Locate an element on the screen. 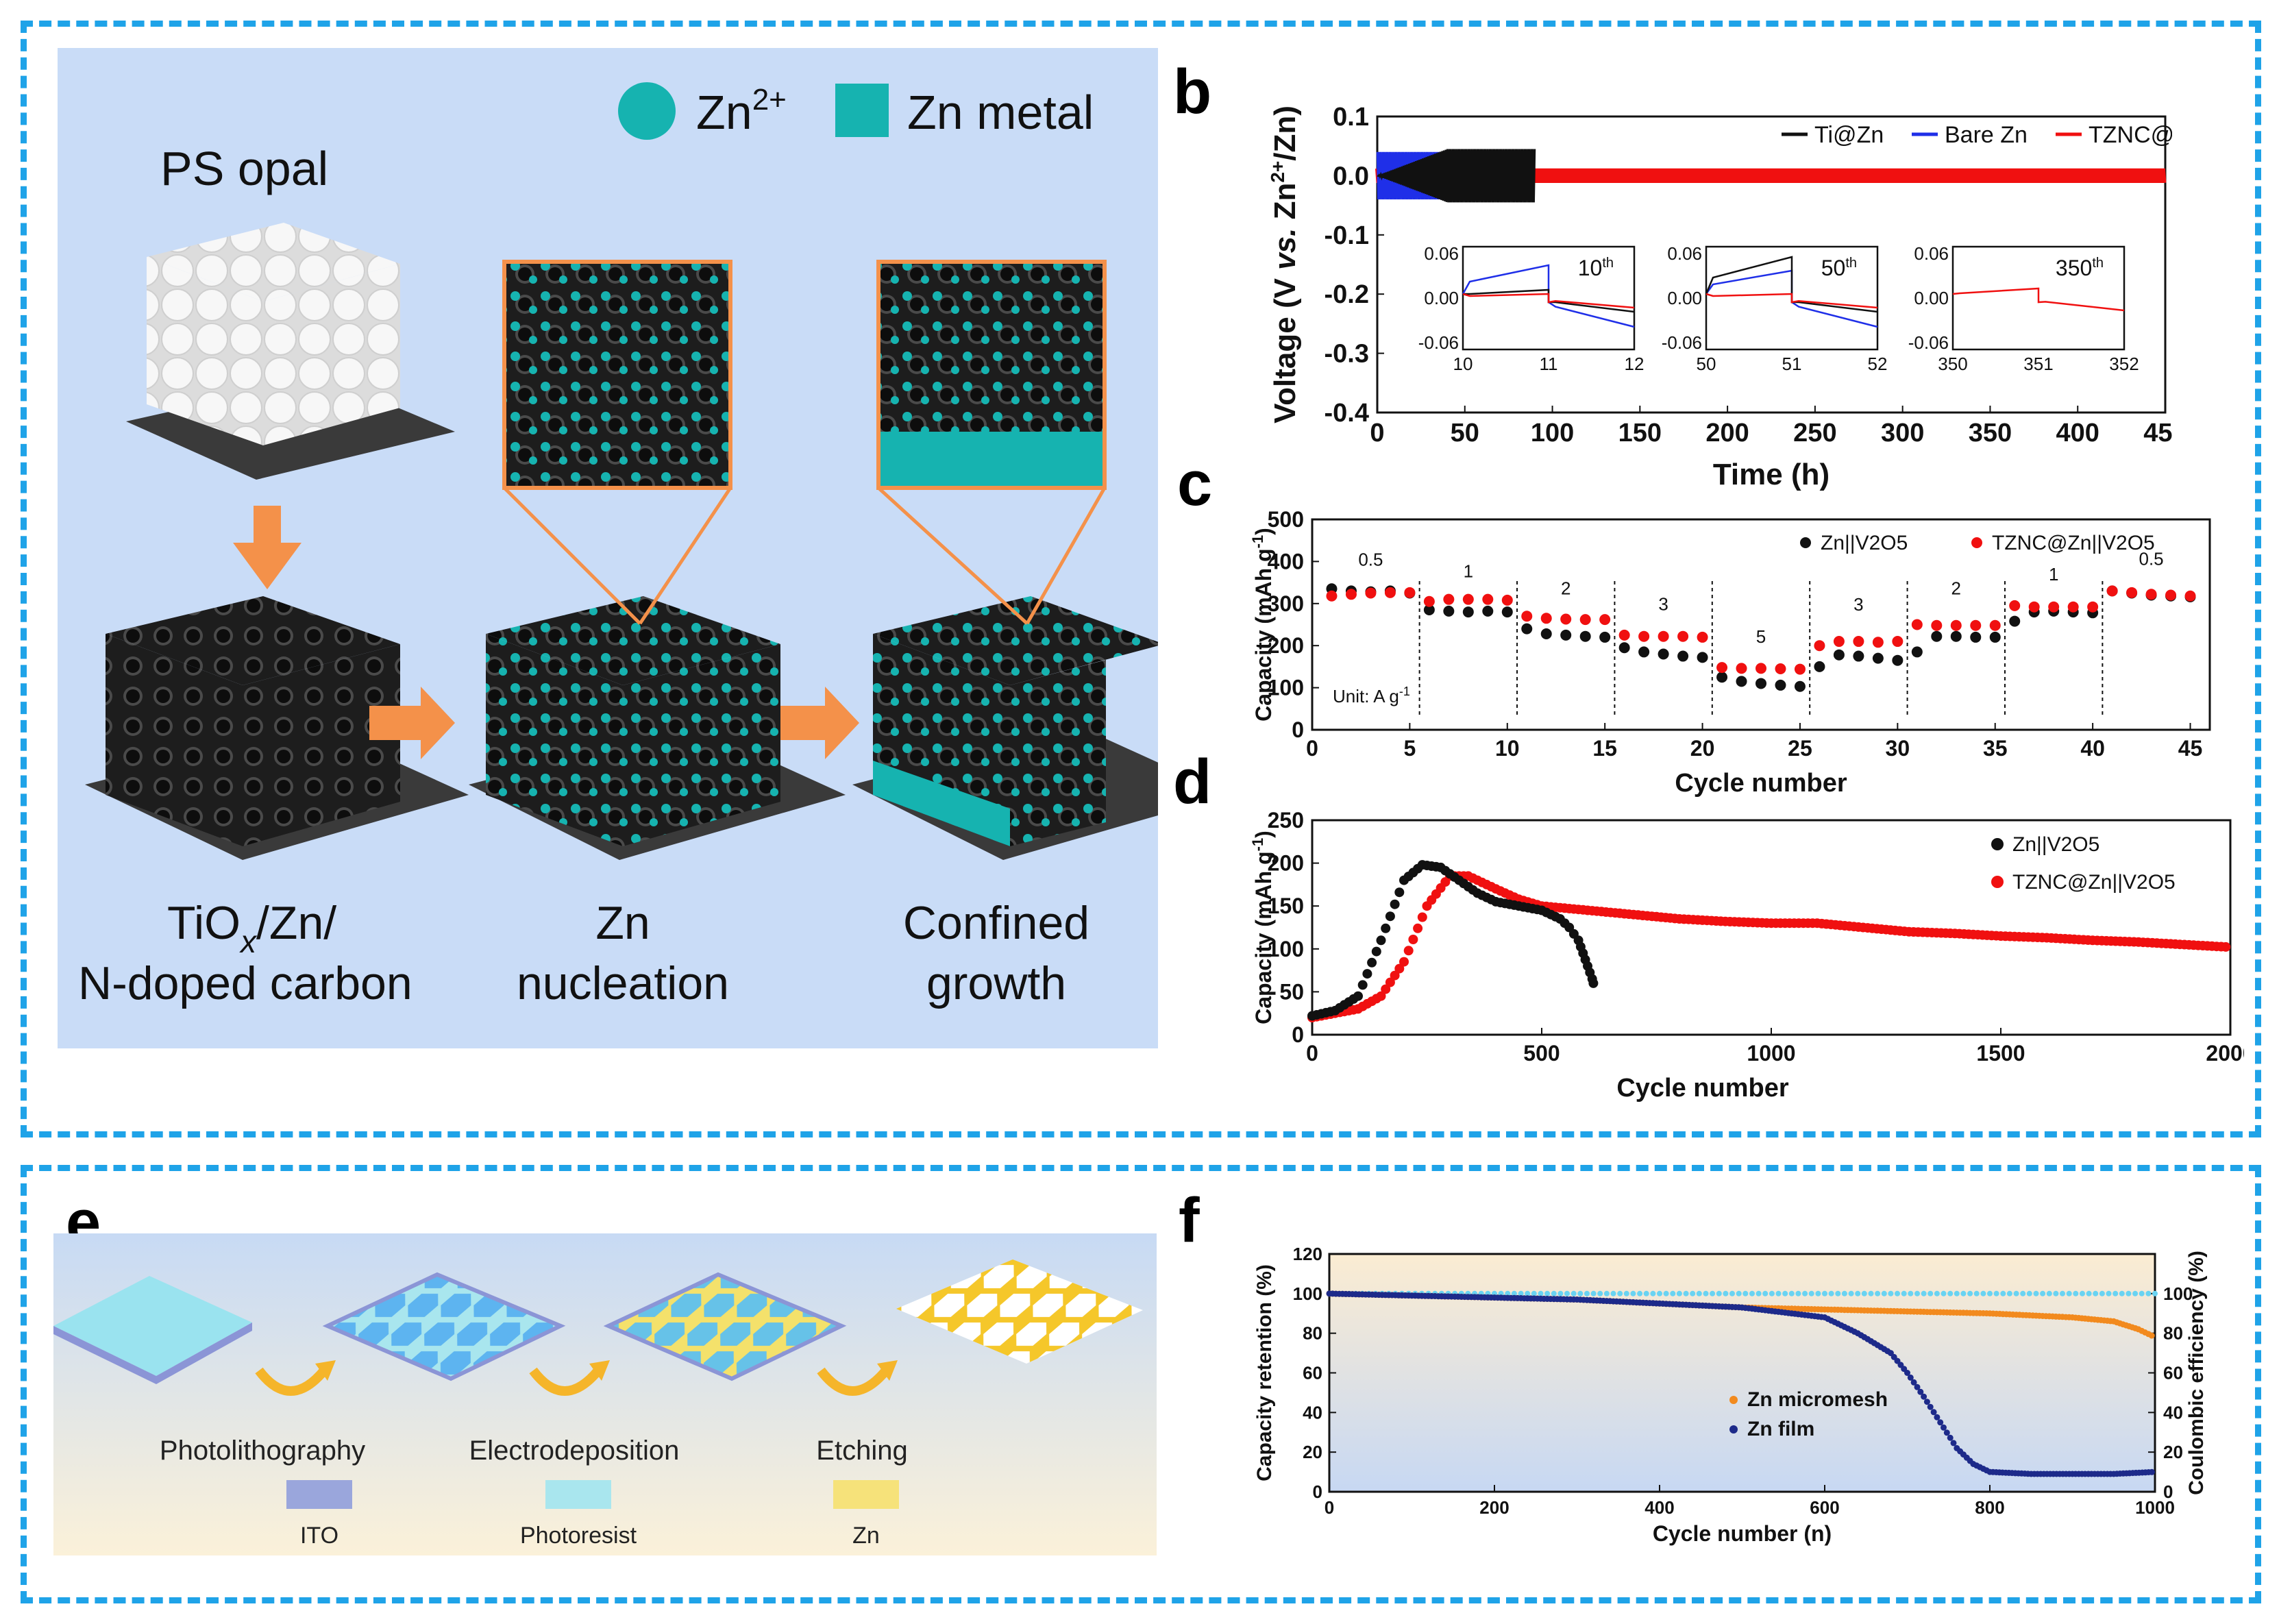 The width and height of the screenshot is (2279, 1624). unit-note-sup: -1 is located at coordinates (1405, 692).